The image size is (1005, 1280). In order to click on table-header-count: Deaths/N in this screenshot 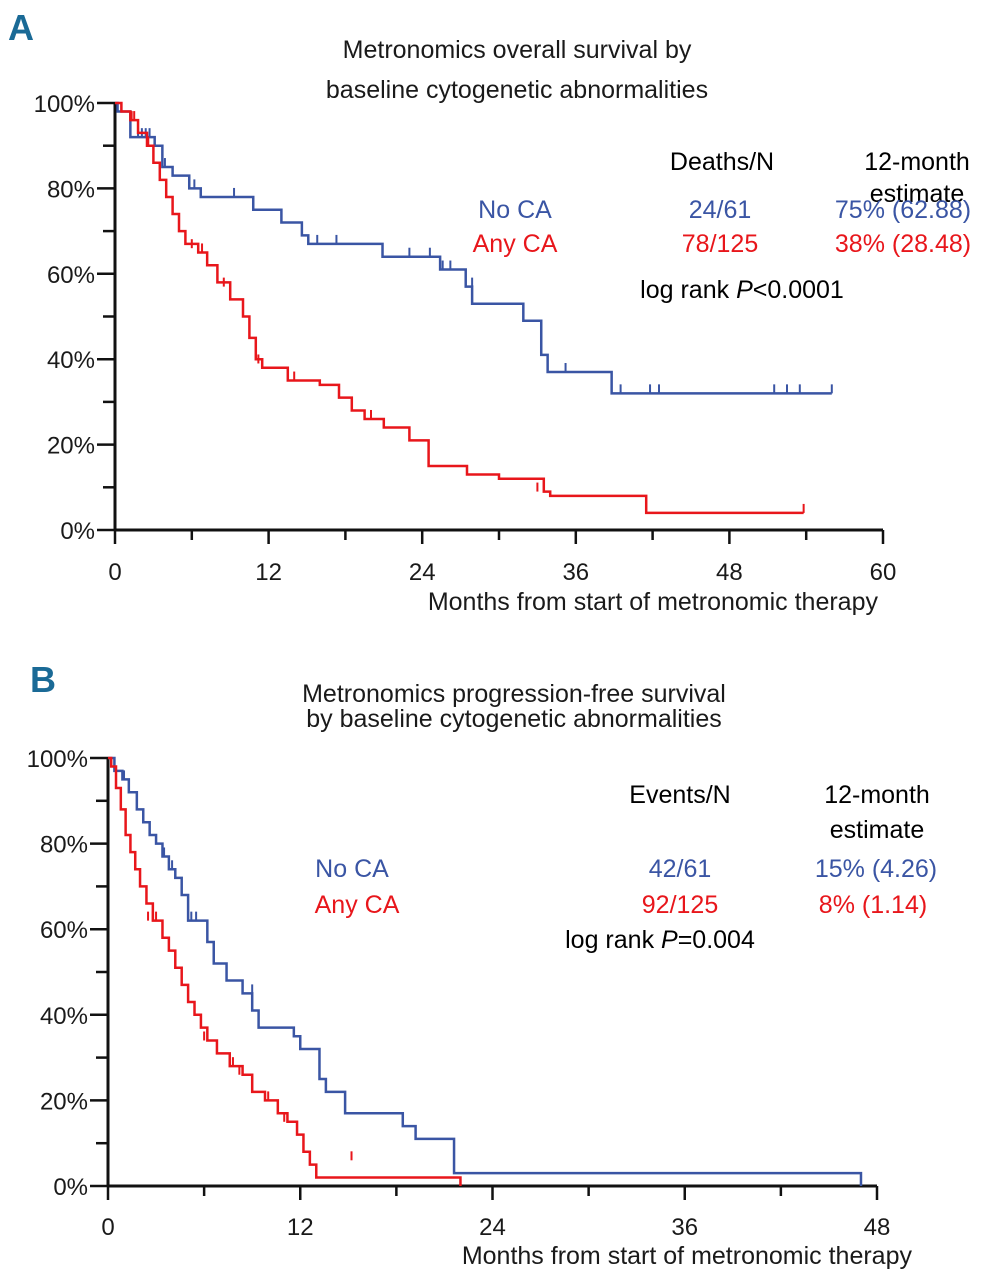, I will do `click(722, 162)`.